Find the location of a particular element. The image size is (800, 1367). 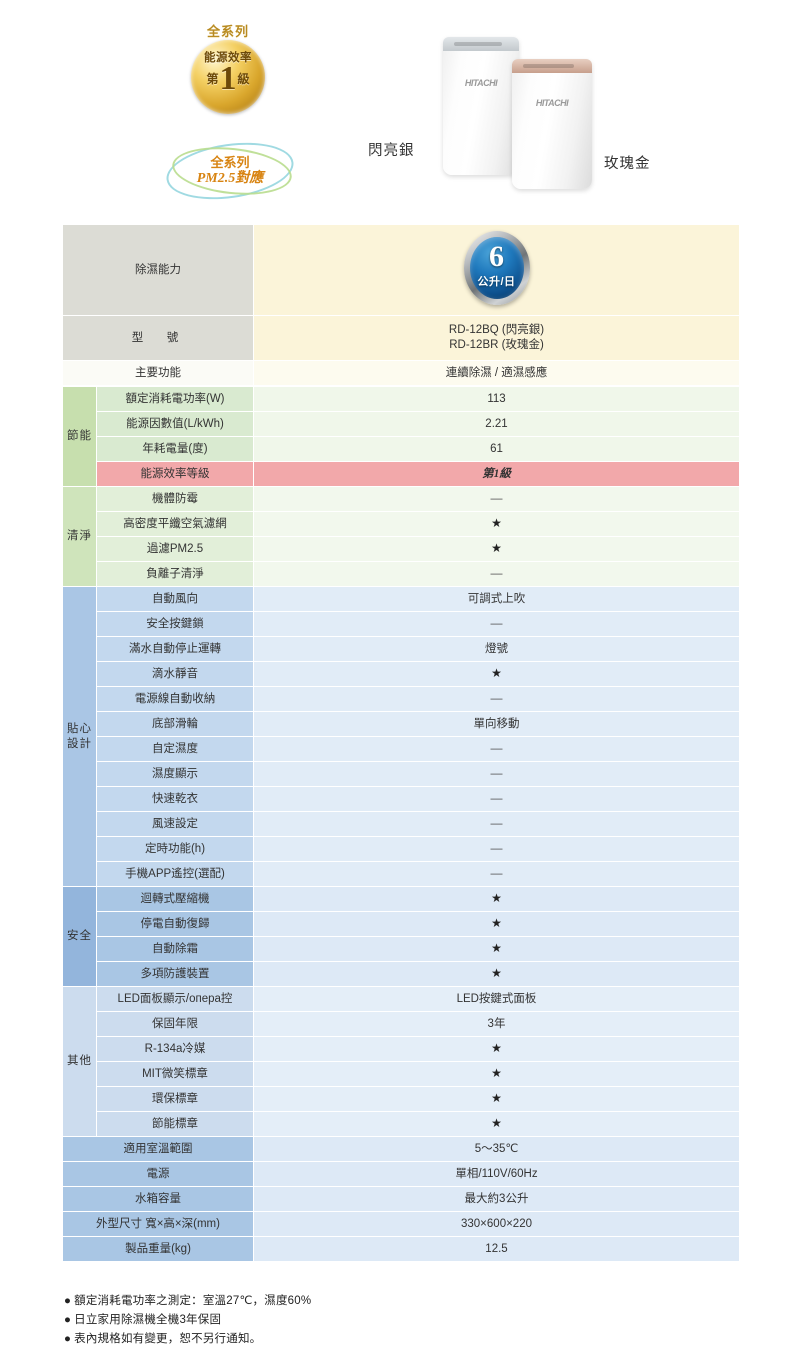

table-row: 外型尺寸 寬×高×深(mm) 330×600×220 is located at coordinates (401, 1224).